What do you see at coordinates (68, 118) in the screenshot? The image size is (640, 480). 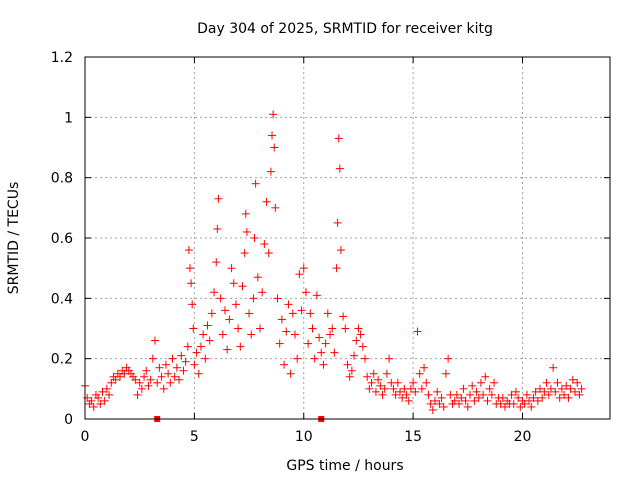 I see `y-tick-label: 1` at bounding box center [68, 118].